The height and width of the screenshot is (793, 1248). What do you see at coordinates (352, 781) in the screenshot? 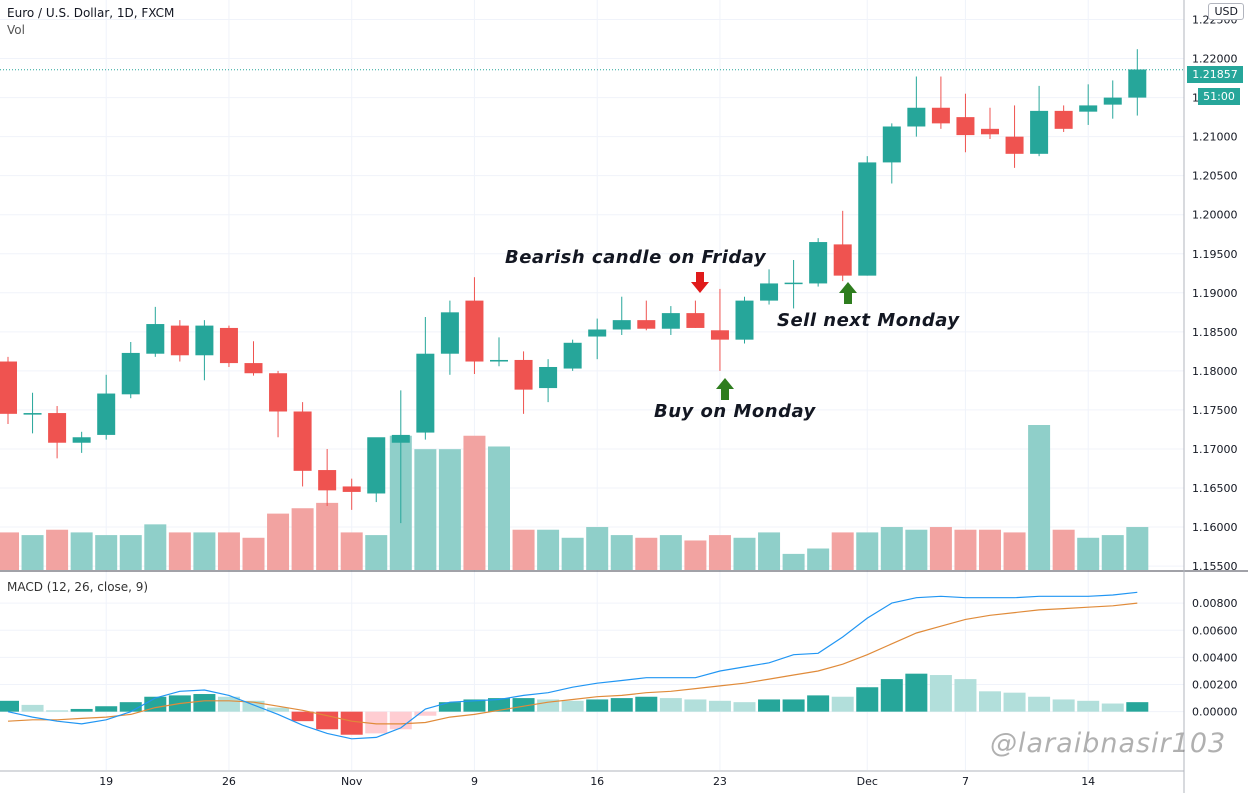
I see `x-tick-label: Nov` at bounding box center [352, 781].